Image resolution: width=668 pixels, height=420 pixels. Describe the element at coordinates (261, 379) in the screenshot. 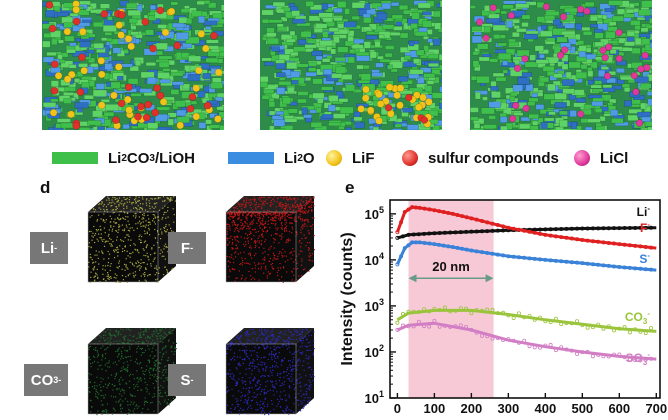

I see `cube-front` at that location.